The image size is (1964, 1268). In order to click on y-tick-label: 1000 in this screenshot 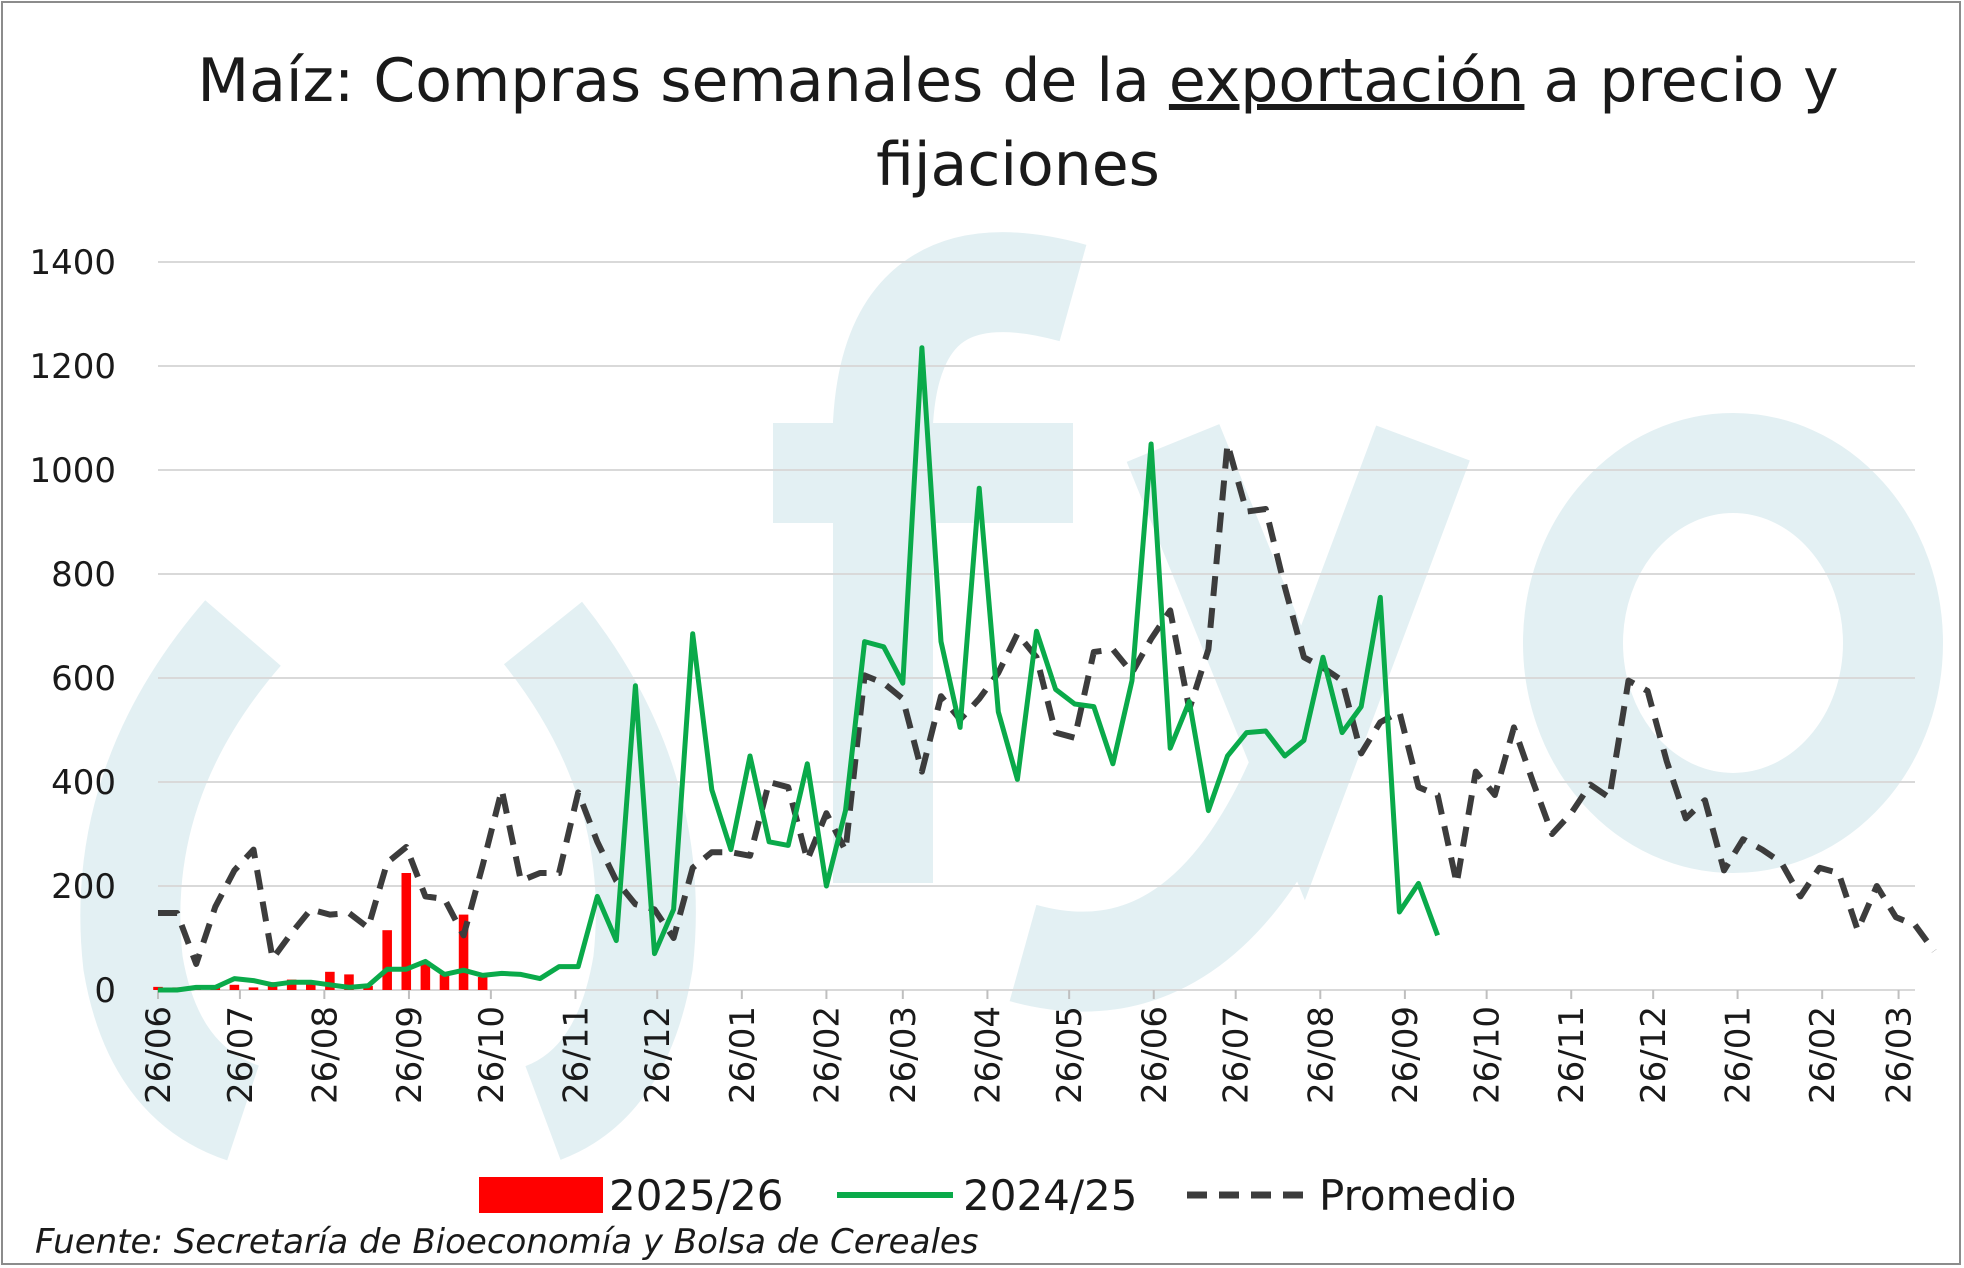, I will do `click(72, 471)`.